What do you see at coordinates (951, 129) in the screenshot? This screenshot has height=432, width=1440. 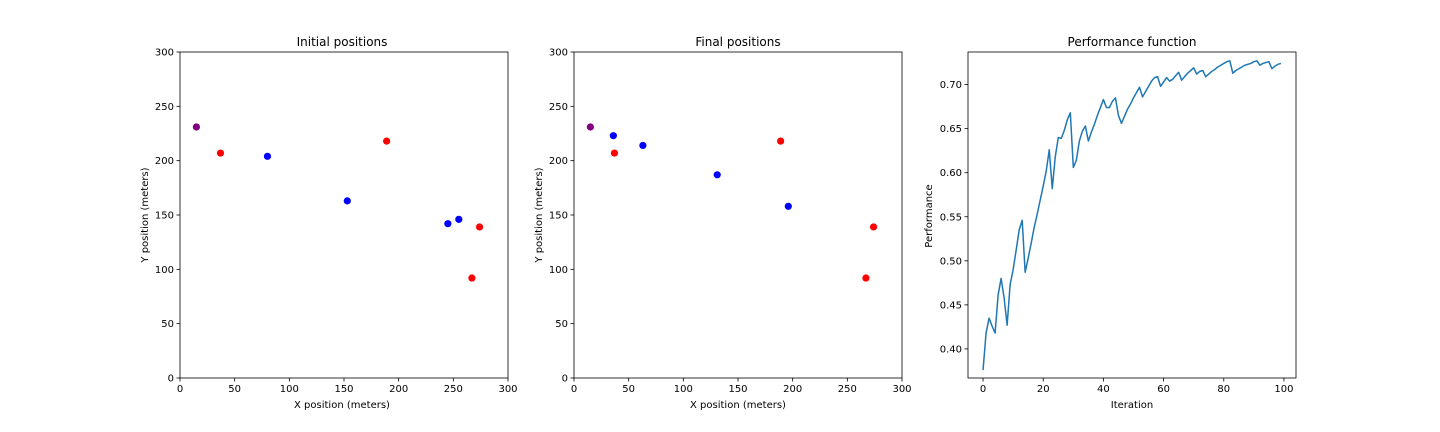 I see `y-tick-label: 0.65` at bounding box center [951, 129].